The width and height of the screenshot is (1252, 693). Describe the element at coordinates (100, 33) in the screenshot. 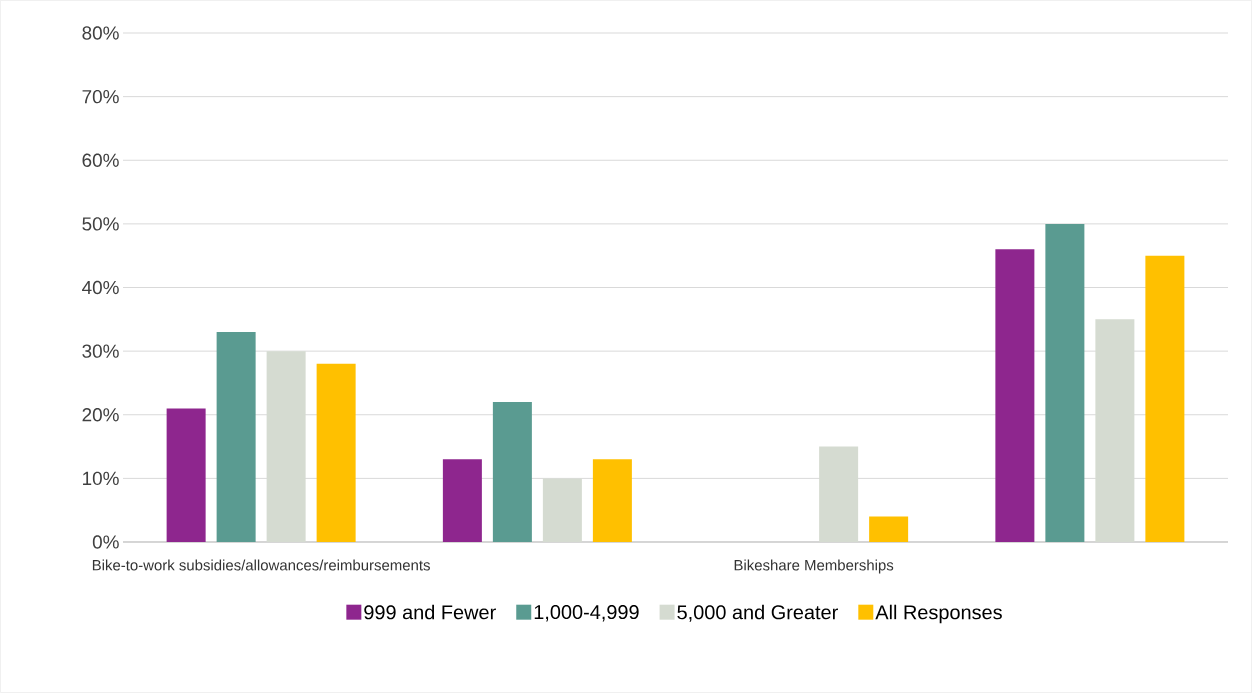

I see `y-tick-label: 80%` at that location.